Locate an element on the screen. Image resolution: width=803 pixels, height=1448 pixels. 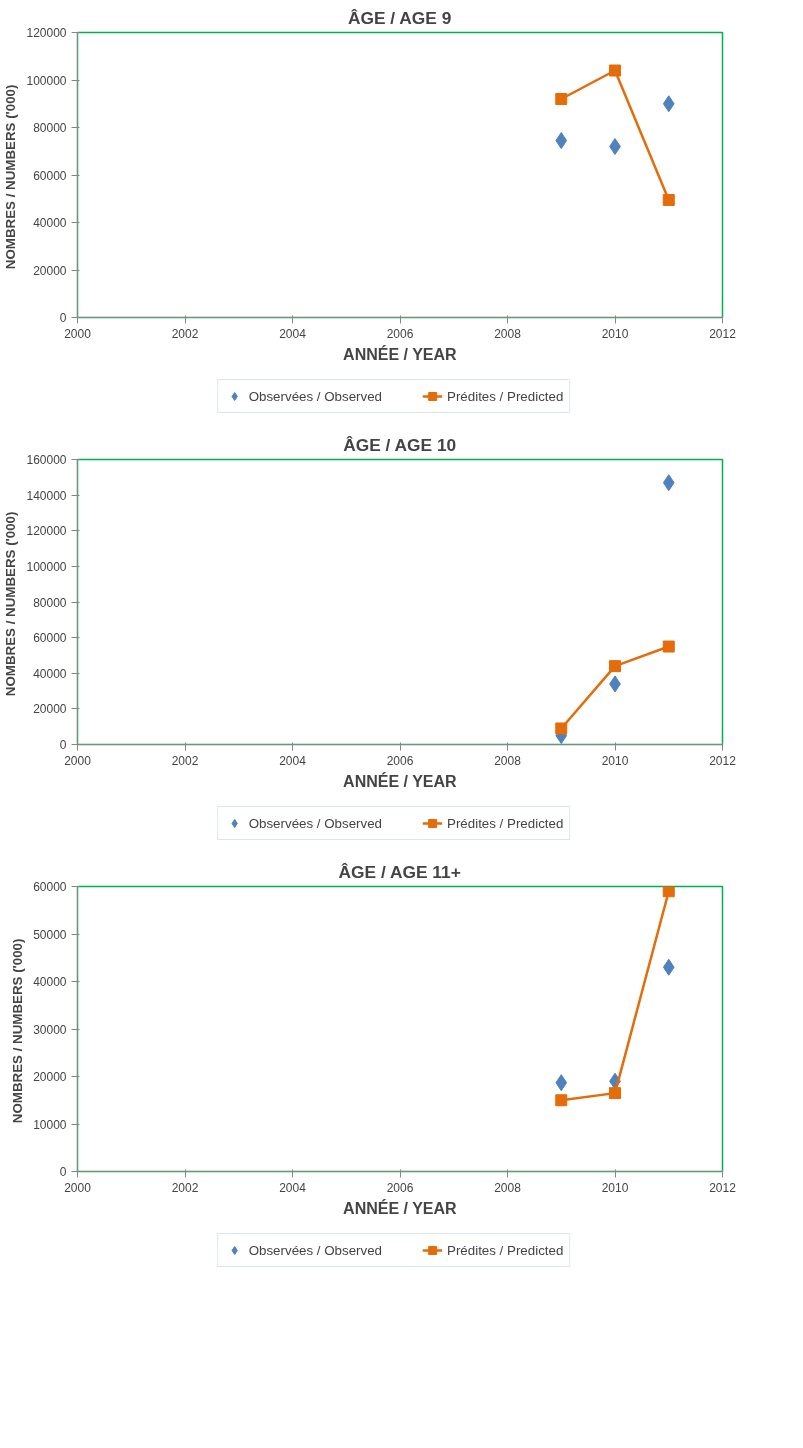
chart-title: ÂGE / AGE 10 is located at coordinates (400, 444).